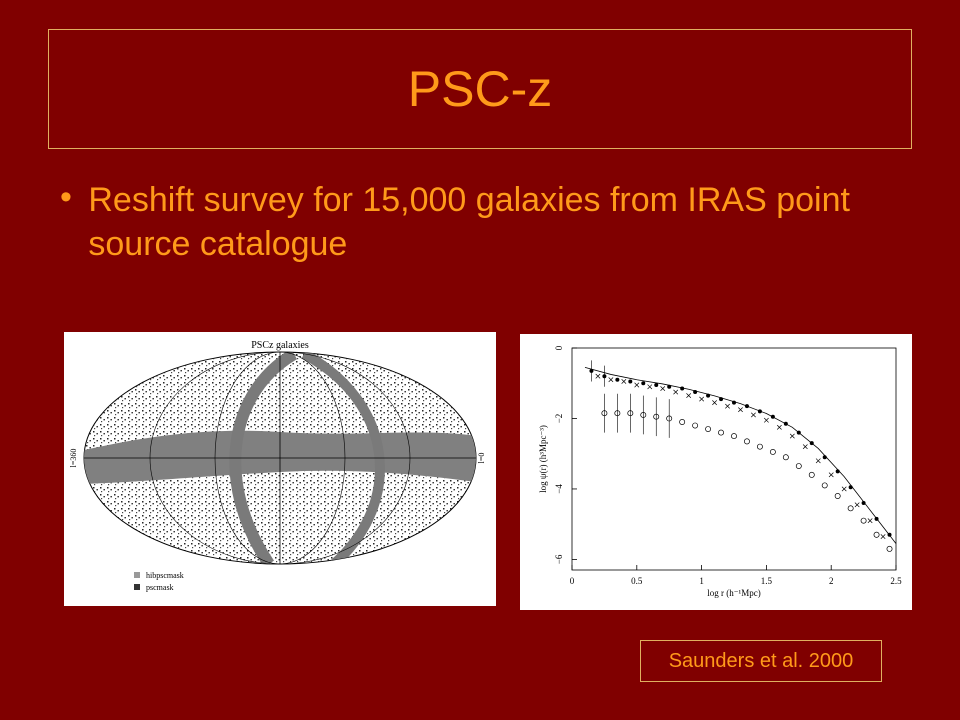  Describe the element at coordinates (559, 347) in the screenshot. I see `y-tick-label: 0` at that location.